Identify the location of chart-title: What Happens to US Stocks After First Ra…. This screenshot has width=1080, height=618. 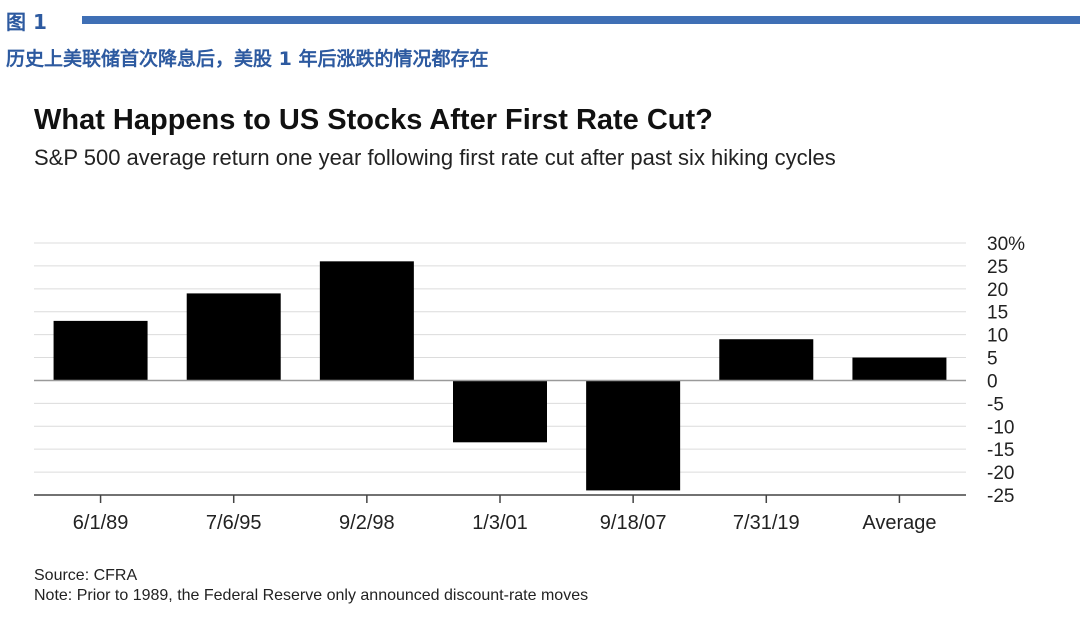
(373, 120).